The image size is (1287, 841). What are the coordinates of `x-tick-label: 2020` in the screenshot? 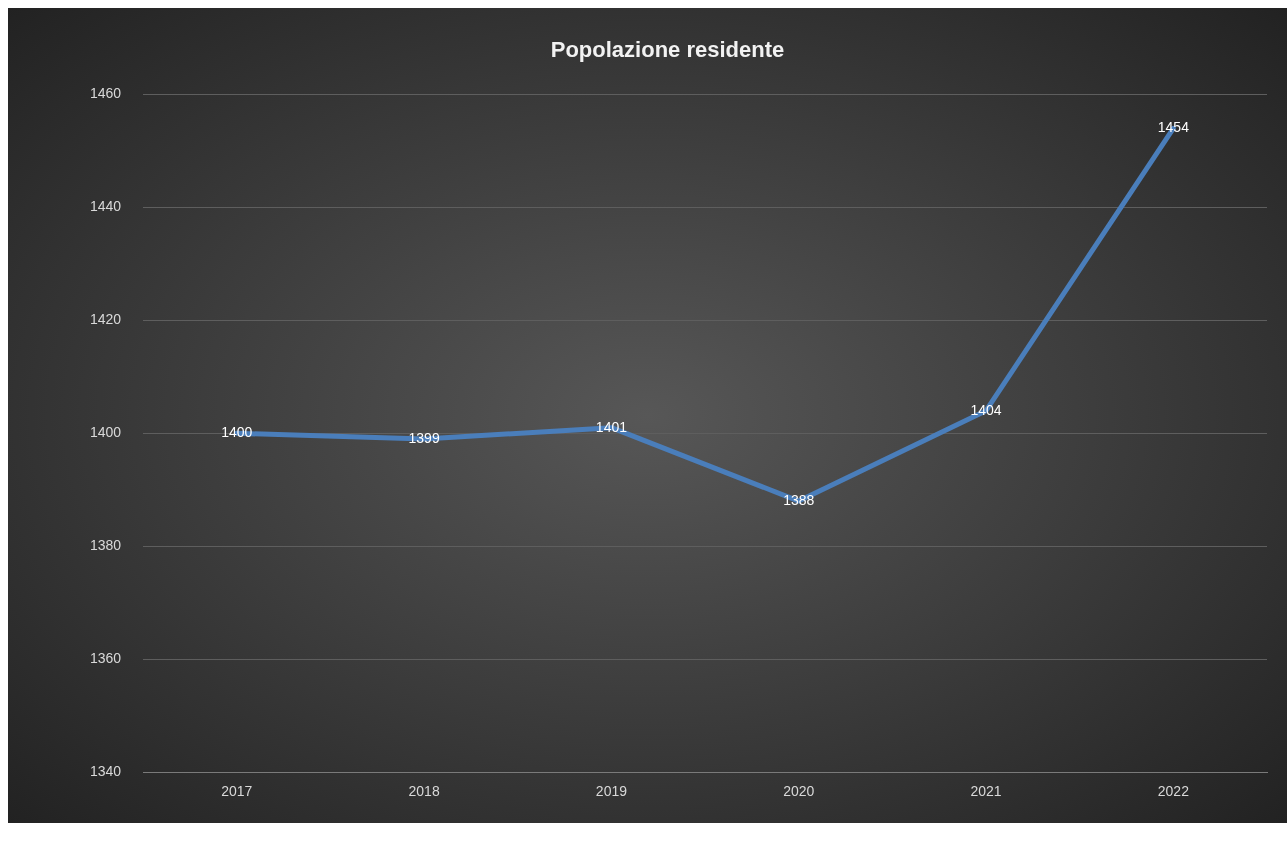 It's located at (799, 791).